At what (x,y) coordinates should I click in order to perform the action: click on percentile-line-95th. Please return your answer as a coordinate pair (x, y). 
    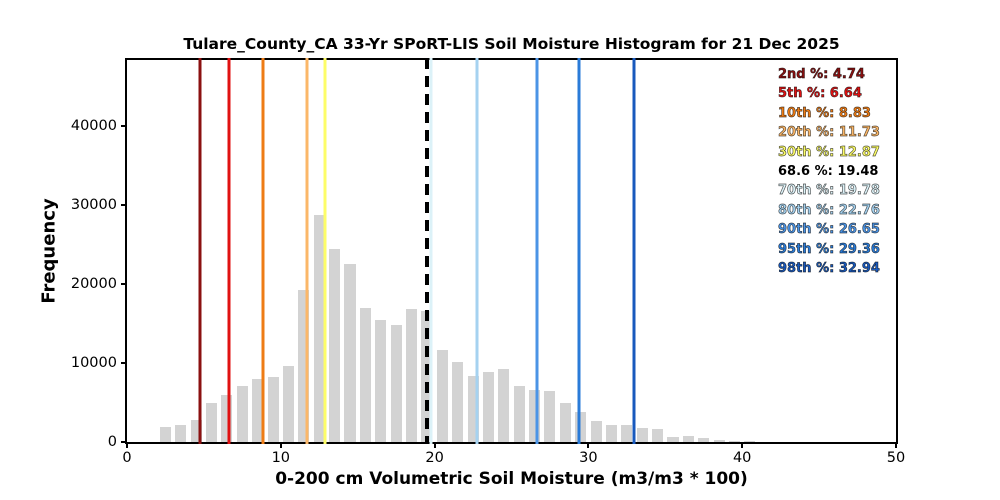
    Looking at the image, I should click on (579, 251).